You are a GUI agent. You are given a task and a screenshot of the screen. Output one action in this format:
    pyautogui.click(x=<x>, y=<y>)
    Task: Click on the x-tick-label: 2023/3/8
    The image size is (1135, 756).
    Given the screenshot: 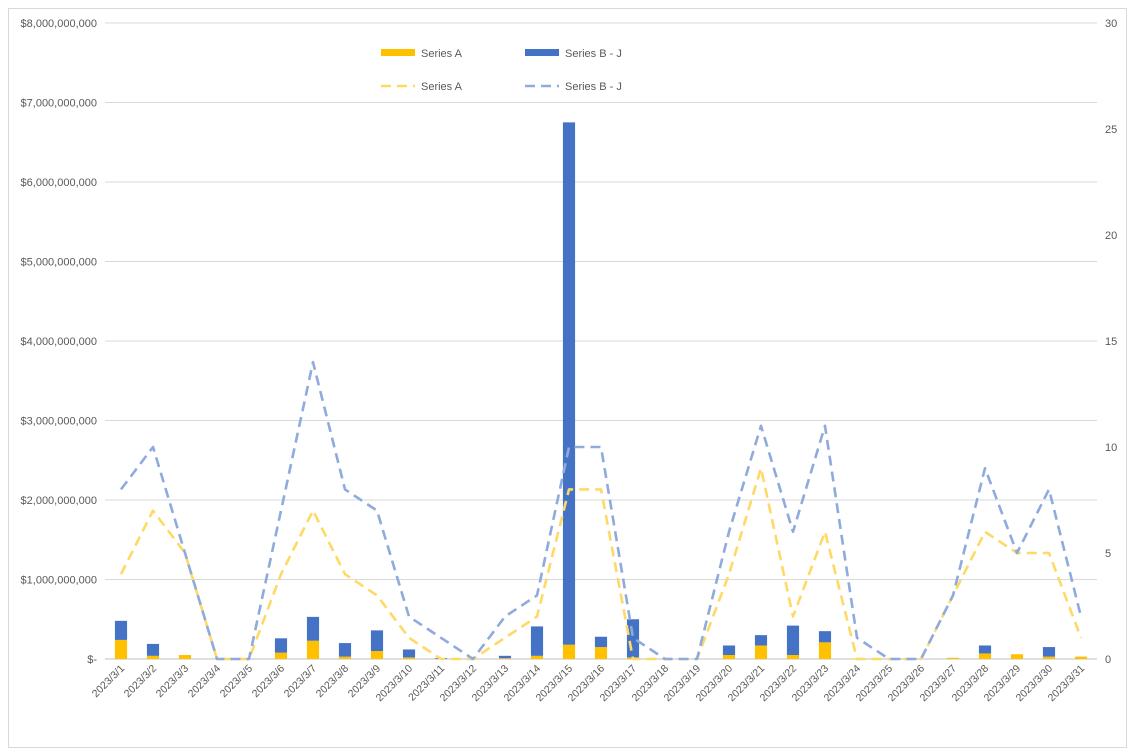 What is the action you would take?
    pyautogui.click(x=332, y=681)
    